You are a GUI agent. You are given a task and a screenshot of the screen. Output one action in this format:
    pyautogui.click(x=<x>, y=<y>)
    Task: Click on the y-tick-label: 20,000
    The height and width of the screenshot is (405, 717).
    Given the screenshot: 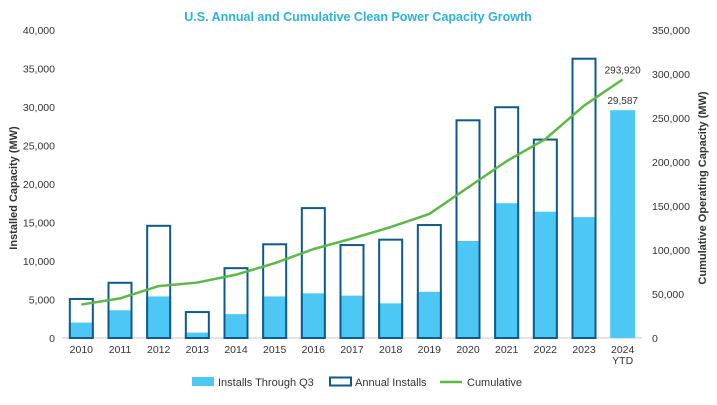 What is the action you would take?
    pyautogui.click(x=39, y=185)
    